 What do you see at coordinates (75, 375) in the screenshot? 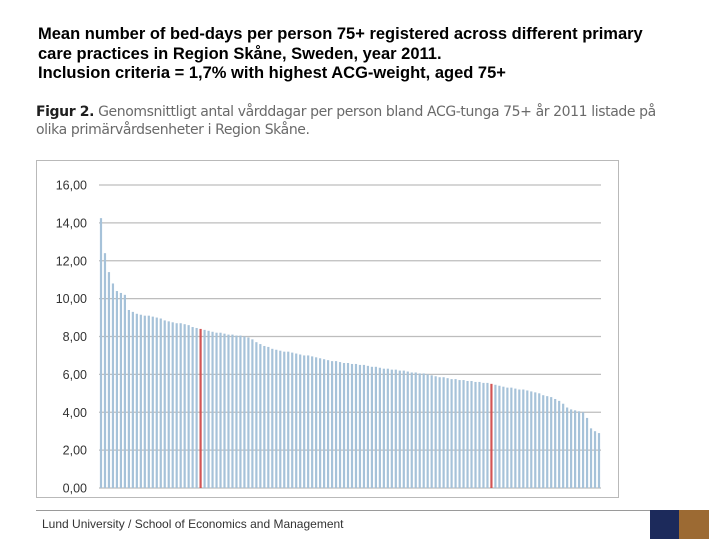
I see `y-tick-label: 6,00` at bounding box center [75, 375].